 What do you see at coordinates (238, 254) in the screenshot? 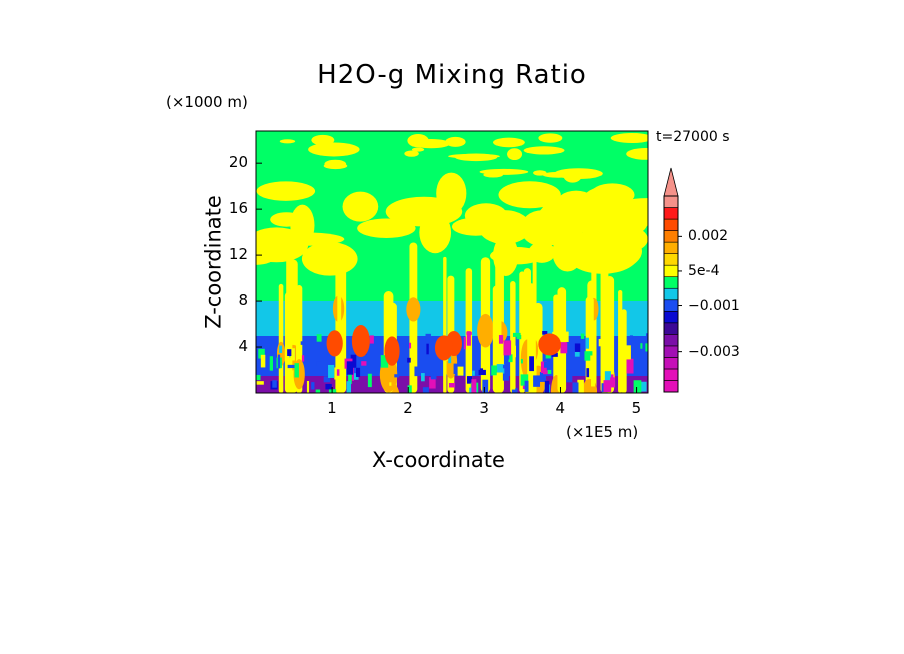
I see `y-tick-label: 12` at bounding box center [238, 254].